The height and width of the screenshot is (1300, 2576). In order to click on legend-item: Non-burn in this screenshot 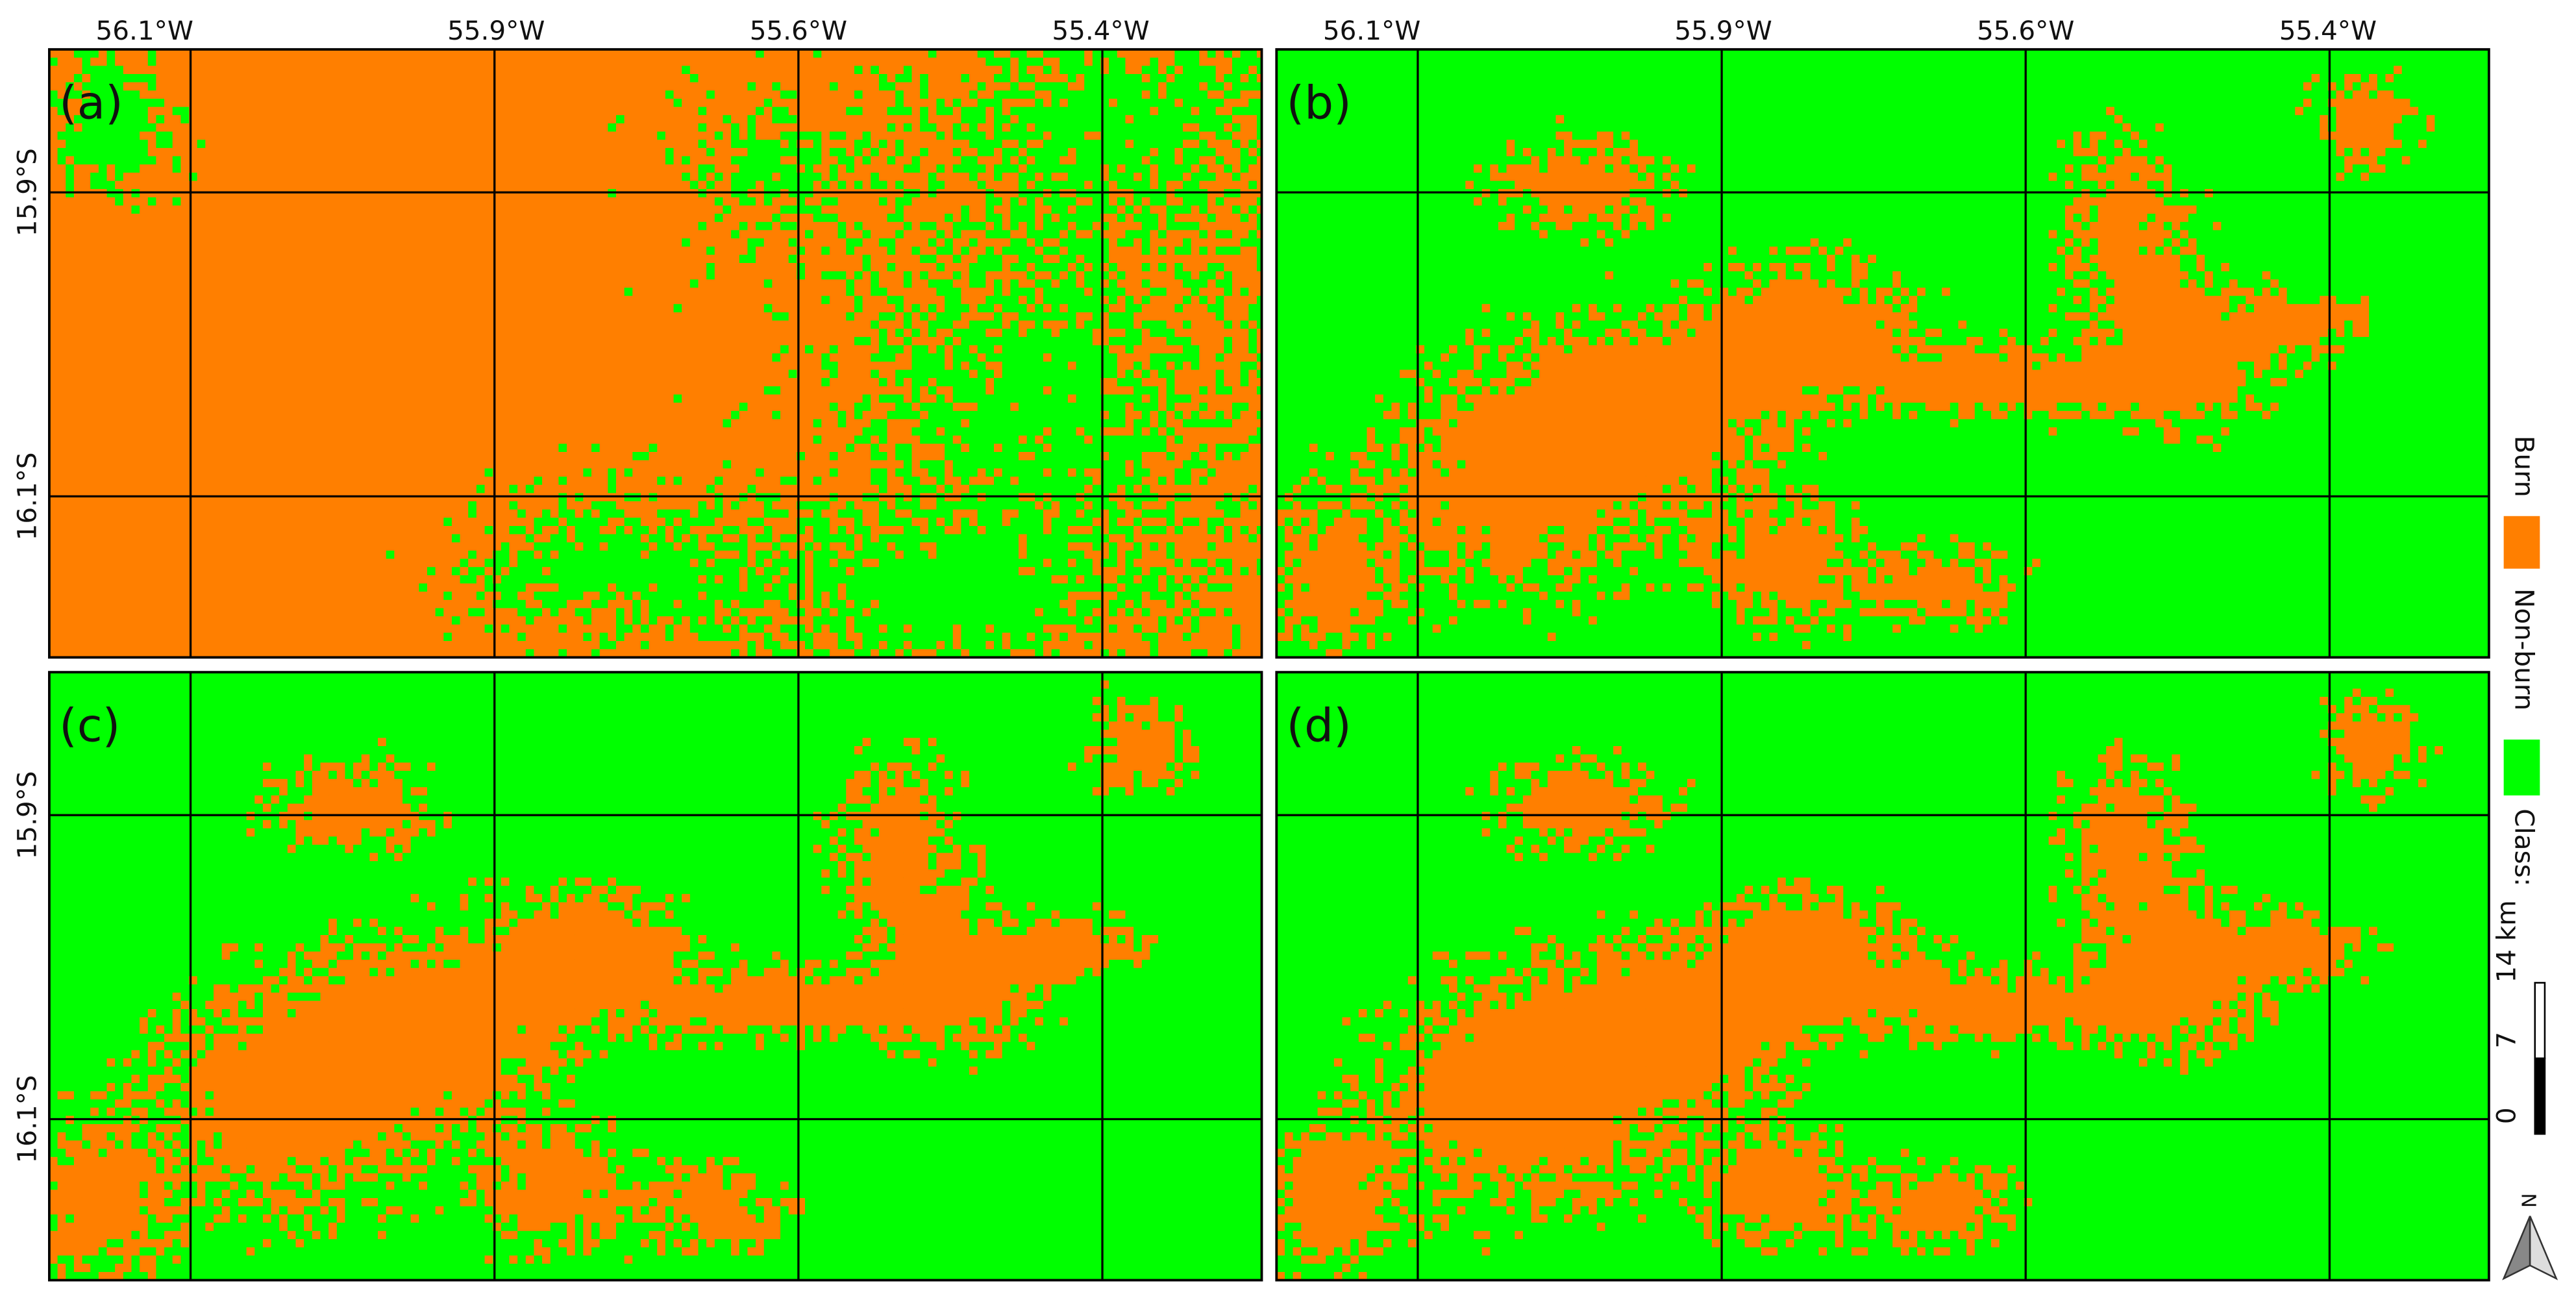, I will do `click(2524, 649)`.